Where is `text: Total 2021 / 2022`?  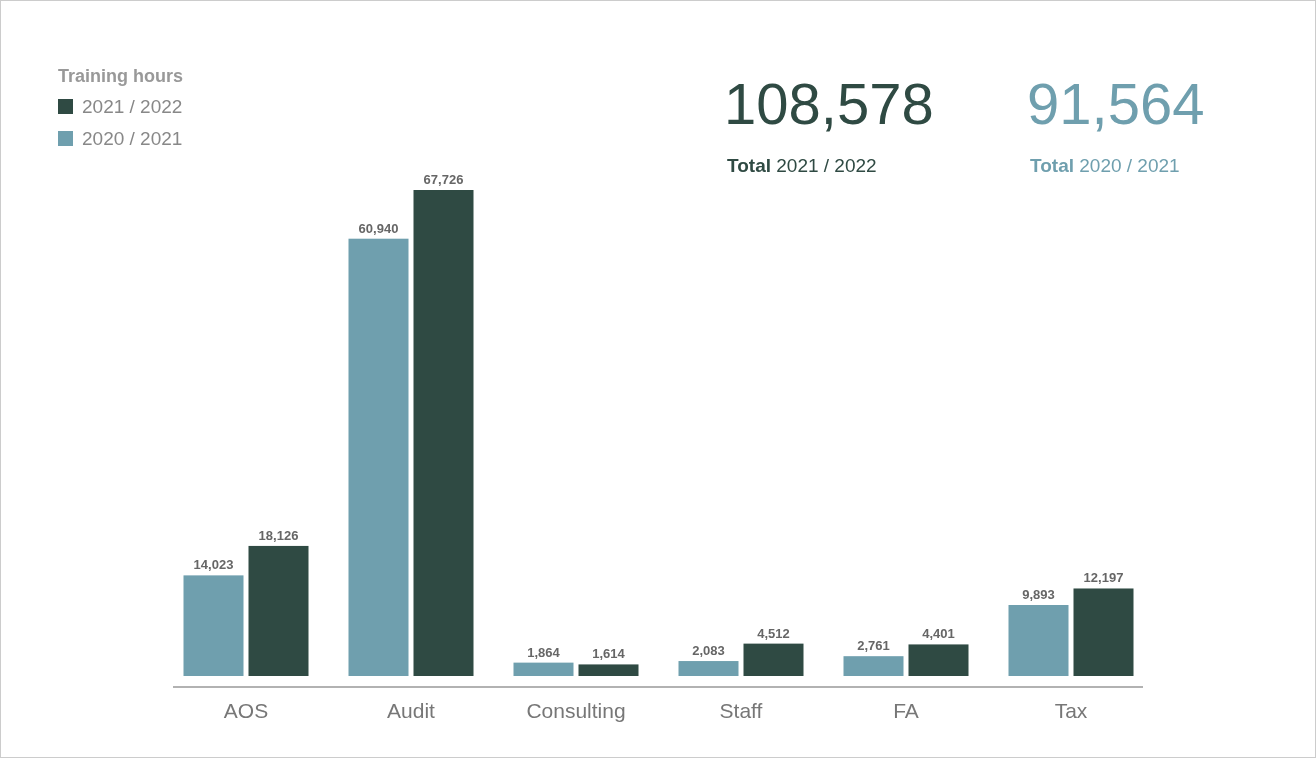
text: Total 2021 / 2022 is located at coordinates (802, 165).